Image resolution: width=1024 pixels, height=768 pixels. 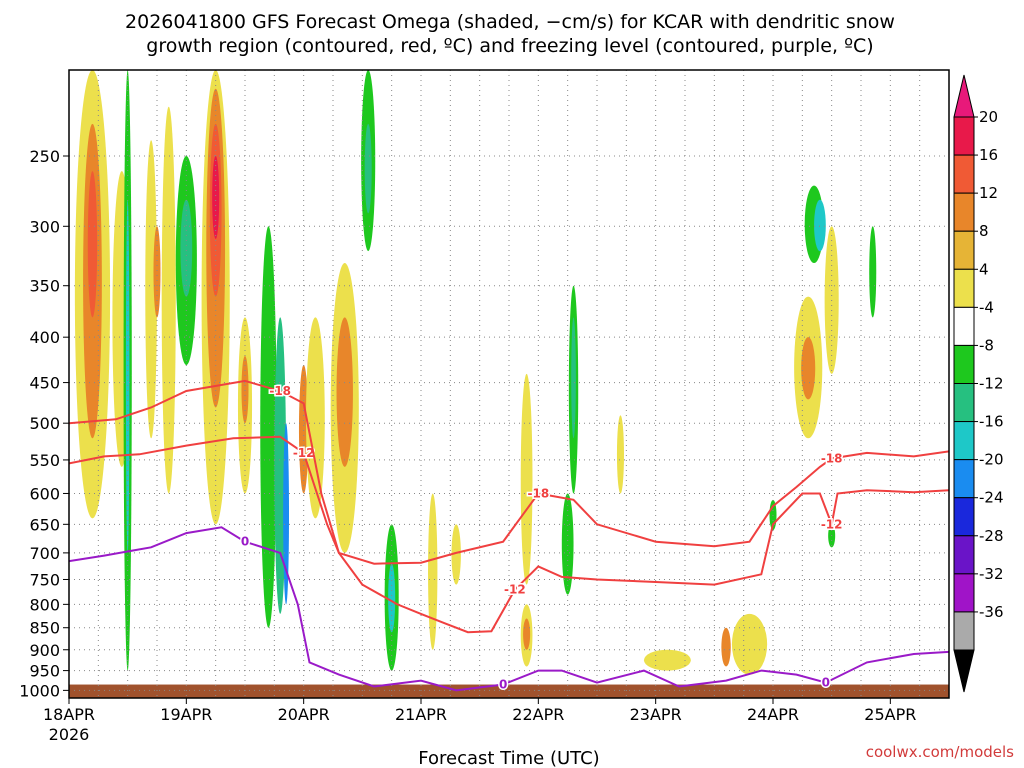 I want to click on colorbar-tick-label: 20, so click(x=988, y=117).